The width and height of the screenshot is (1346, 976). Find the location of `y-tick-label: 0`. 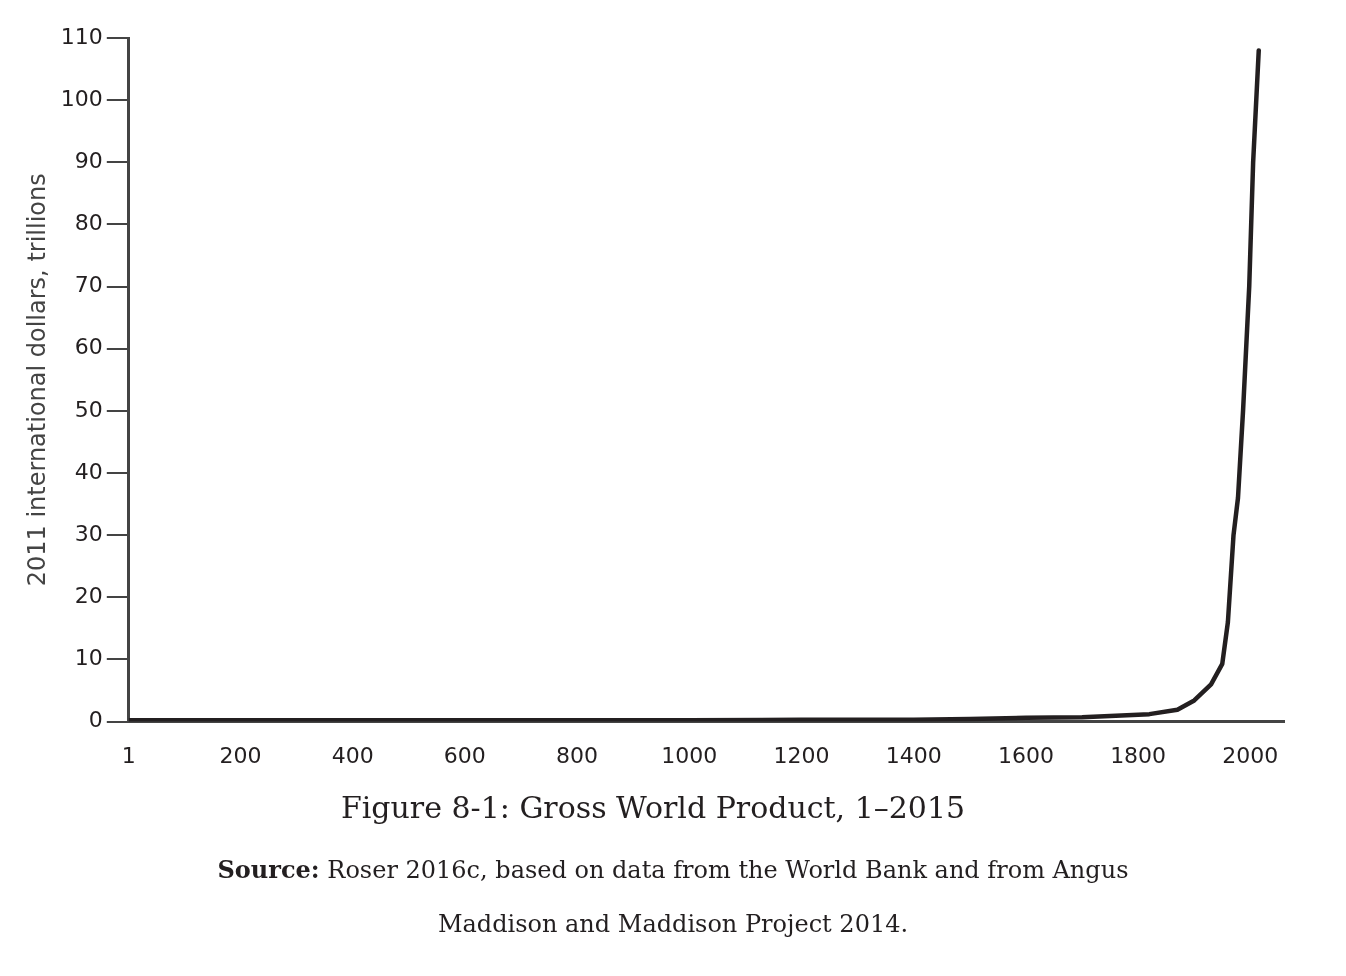

y-tick-label: 0 is located at coordinates (95, 720).